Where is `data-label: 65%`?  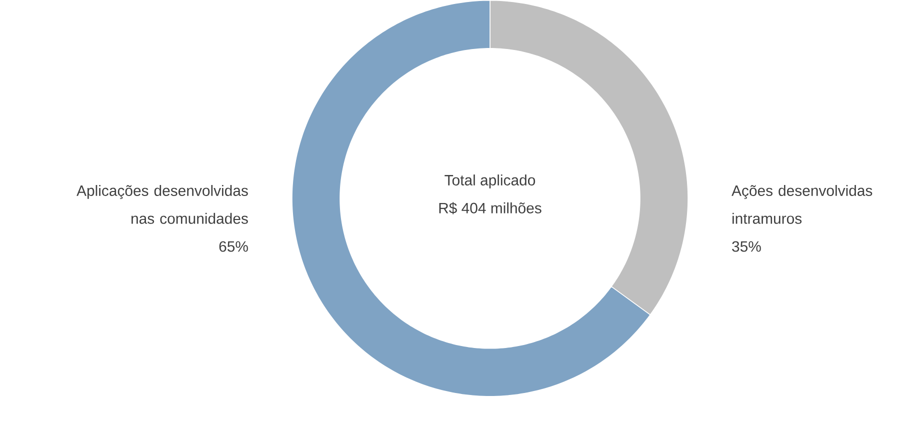
data-label: 65% is located at coordinates (233, 246).